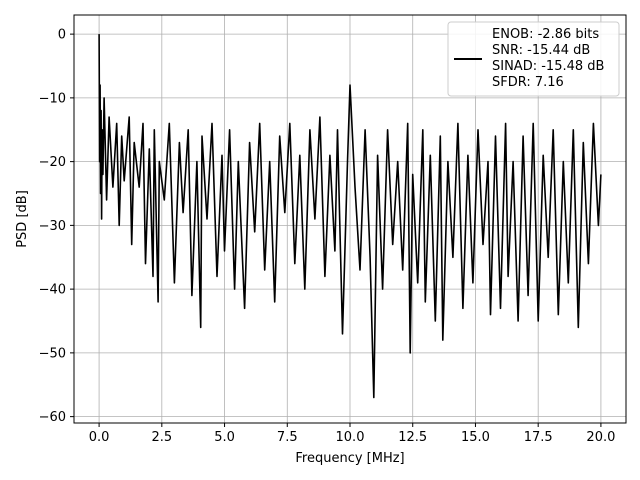 The height and width of the screenshot is (480, 640). Describe the element at coordinates (600, 437) in the screenshot. I see `x-tick-label: 20.0` at that location.